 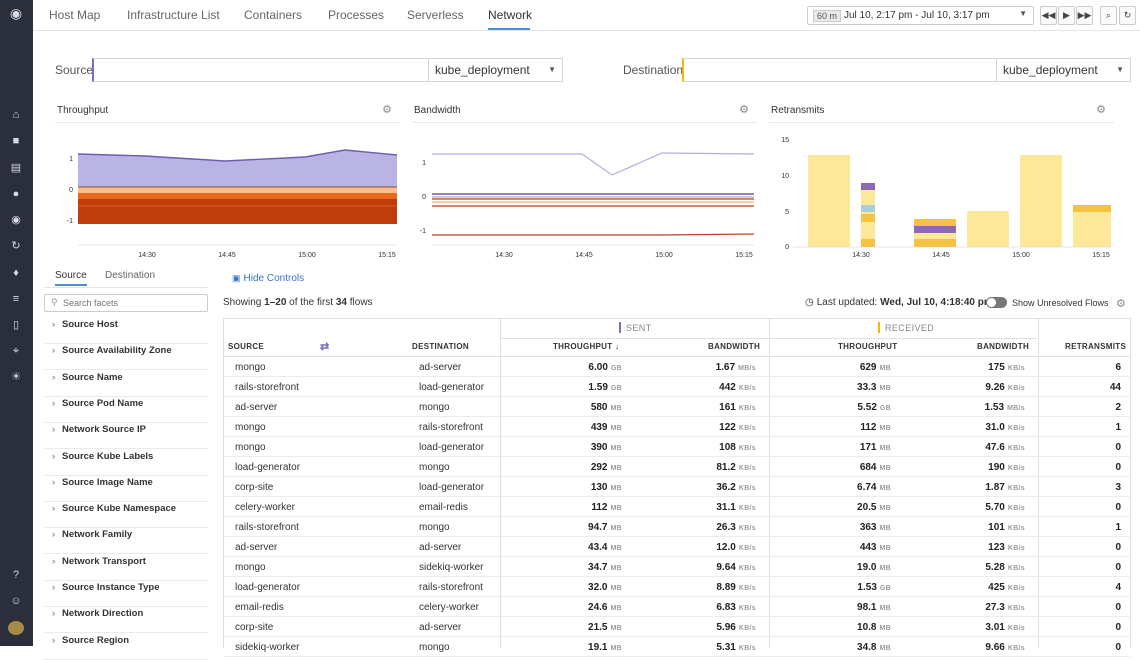 I want to click on alerts-icon: ◉, so click(x=16, y=220).